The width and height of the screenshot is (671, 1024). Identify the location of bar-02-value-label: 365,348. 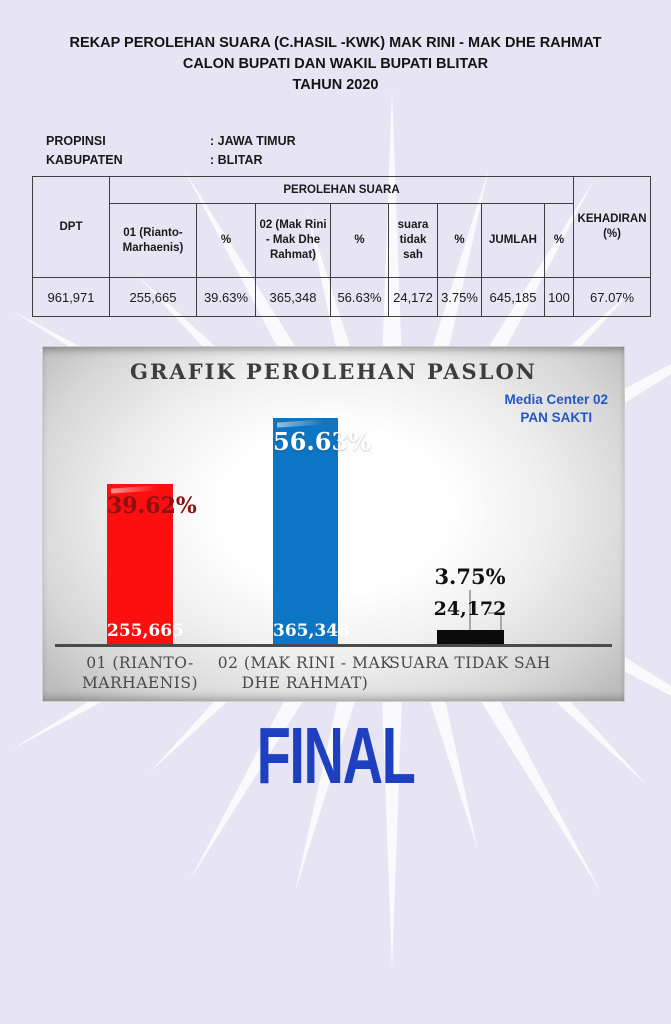
(311, 631).